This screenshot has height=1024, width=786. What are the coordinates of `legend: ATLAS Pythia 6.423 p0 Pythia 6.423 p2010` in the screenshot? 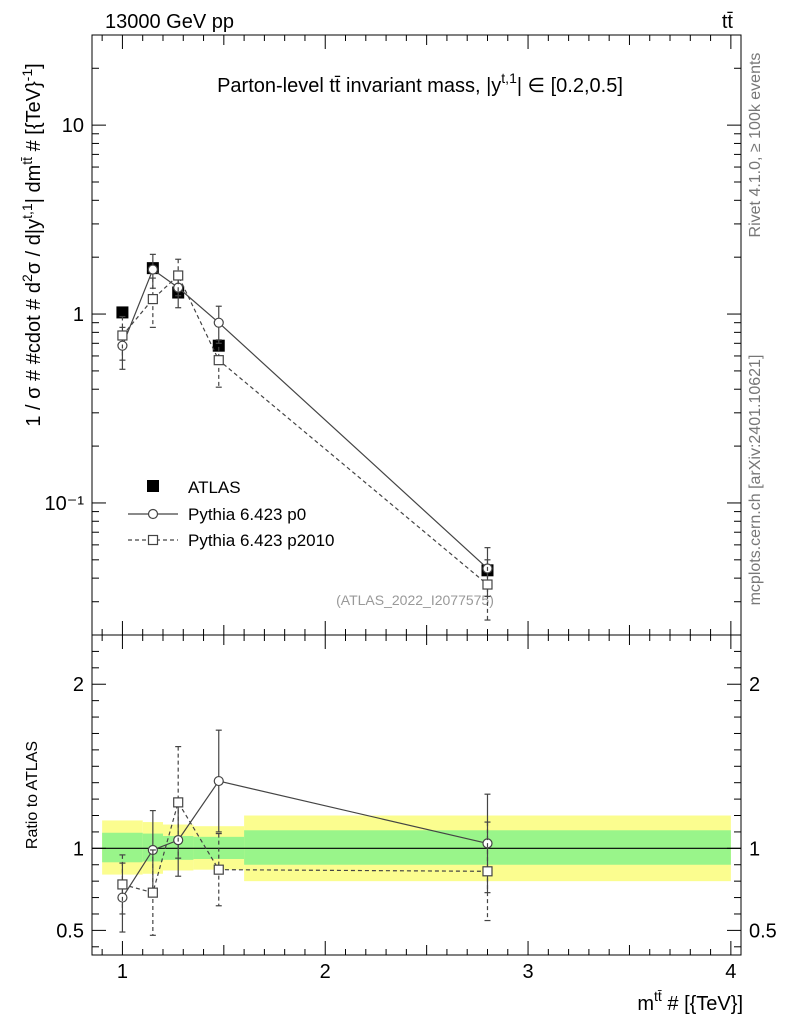 It's located at (231, 514).